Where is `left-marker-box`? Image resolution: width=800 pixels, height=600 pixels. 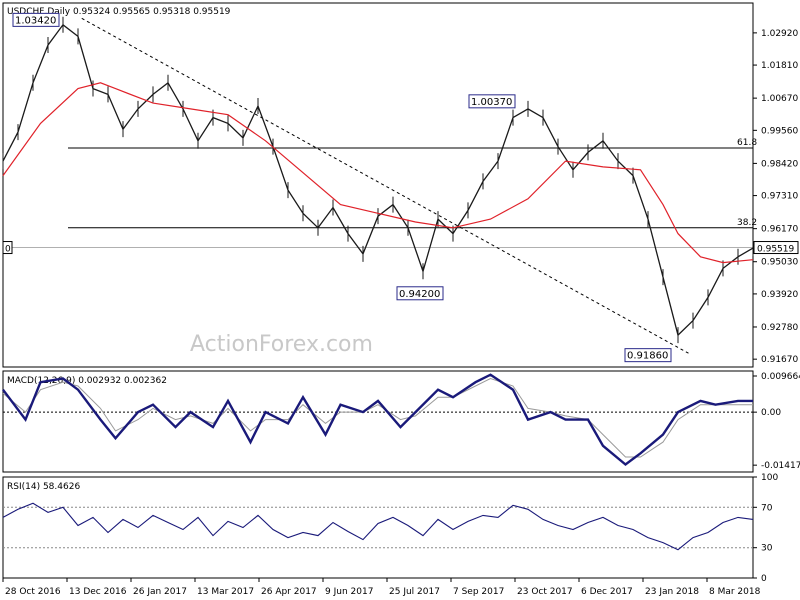 left-marker-box is located at coordinates (7, 248).